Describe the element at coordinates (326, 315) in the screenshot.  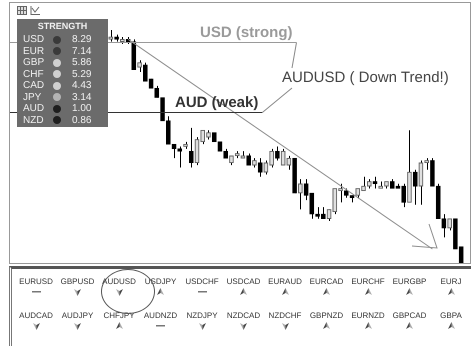
I see `category-label: GBPNZD` at that location.